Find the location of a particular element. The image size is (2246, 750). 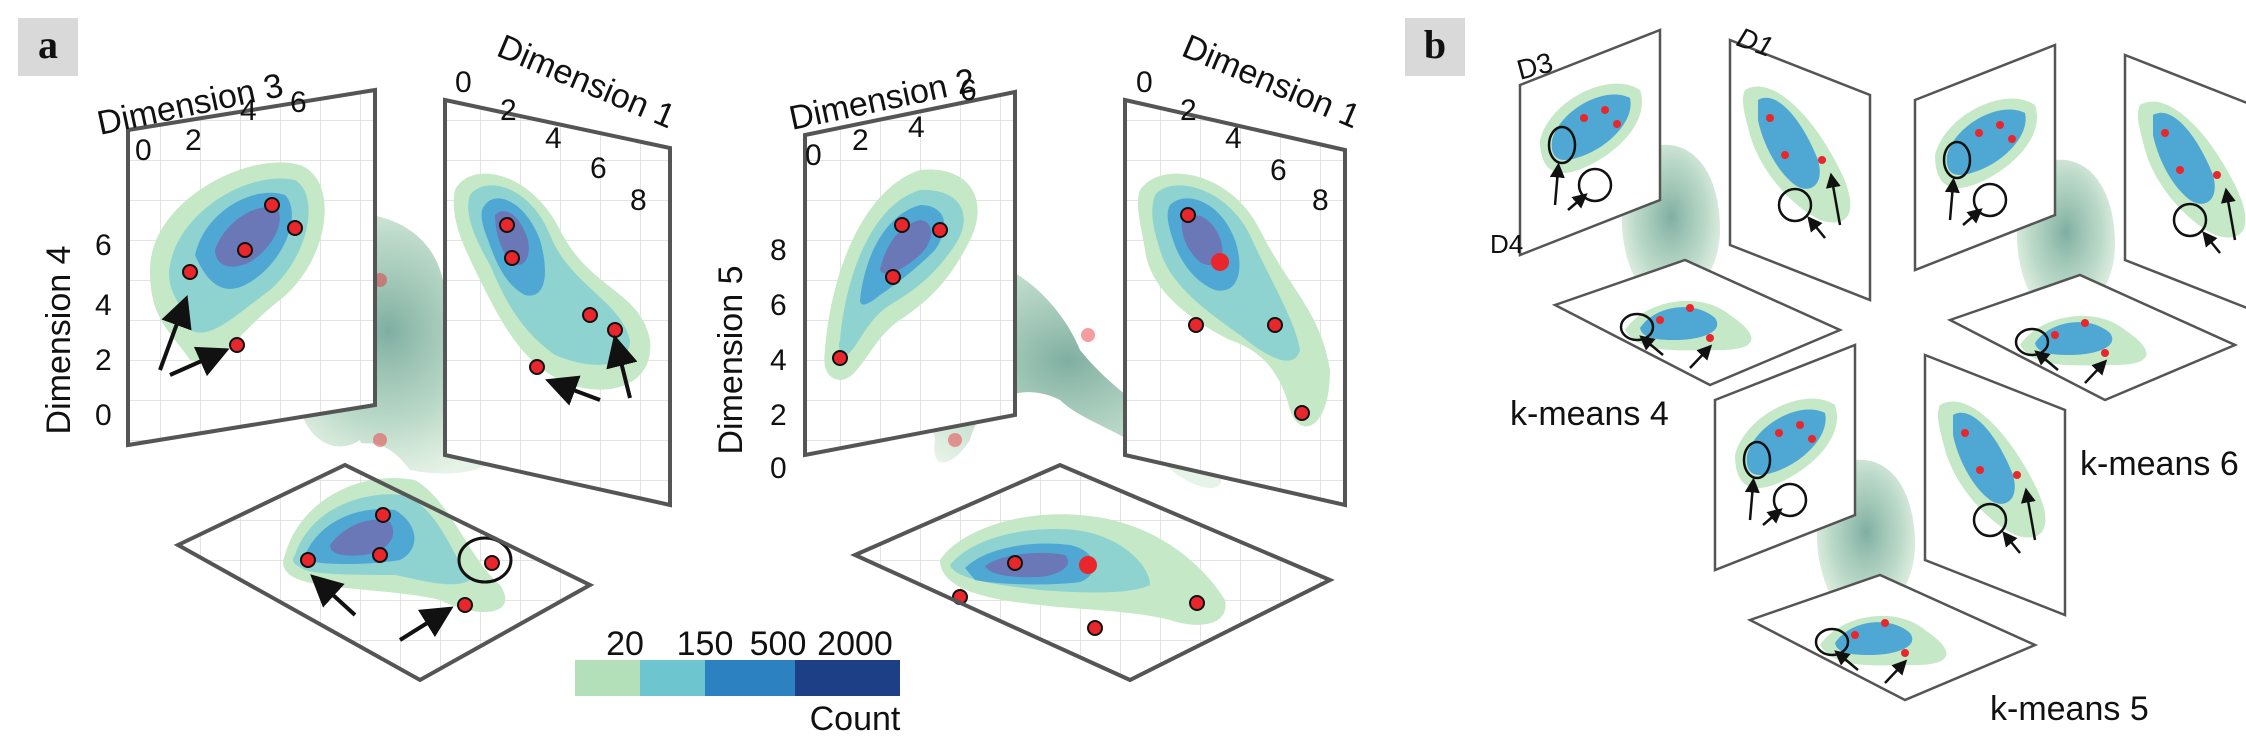

ticks-top-right: 0 2 4 6 8 is located at coordinates (551, 141).